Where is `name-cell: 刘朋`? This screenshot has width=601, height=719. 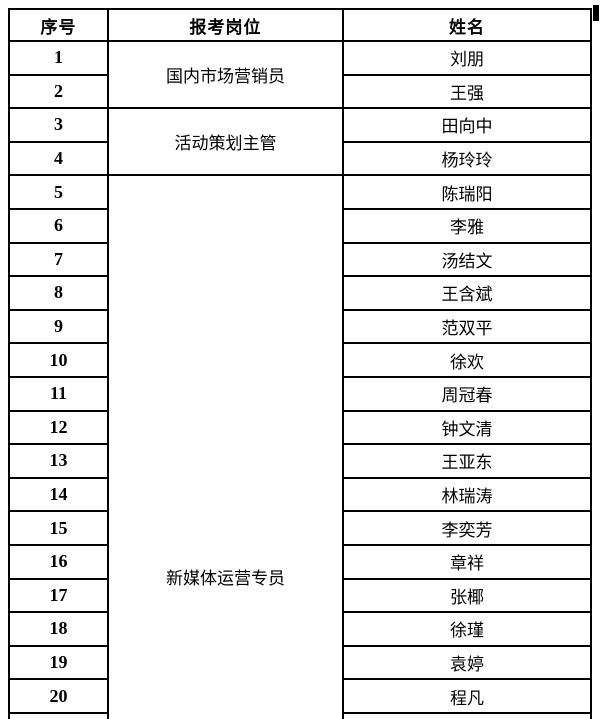 name-cell: 刘朋 is located at coordinates (467, 58).